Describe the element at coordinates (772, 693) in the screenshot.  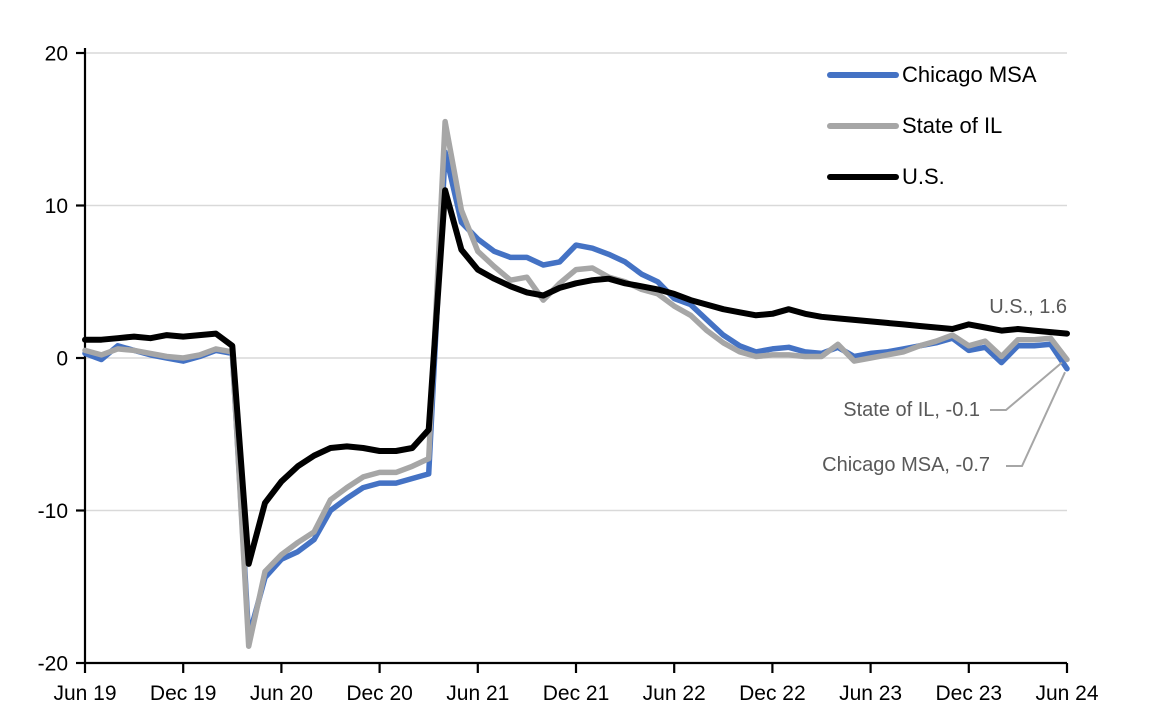
I see `x-tick-label: Dec 22` at that location.